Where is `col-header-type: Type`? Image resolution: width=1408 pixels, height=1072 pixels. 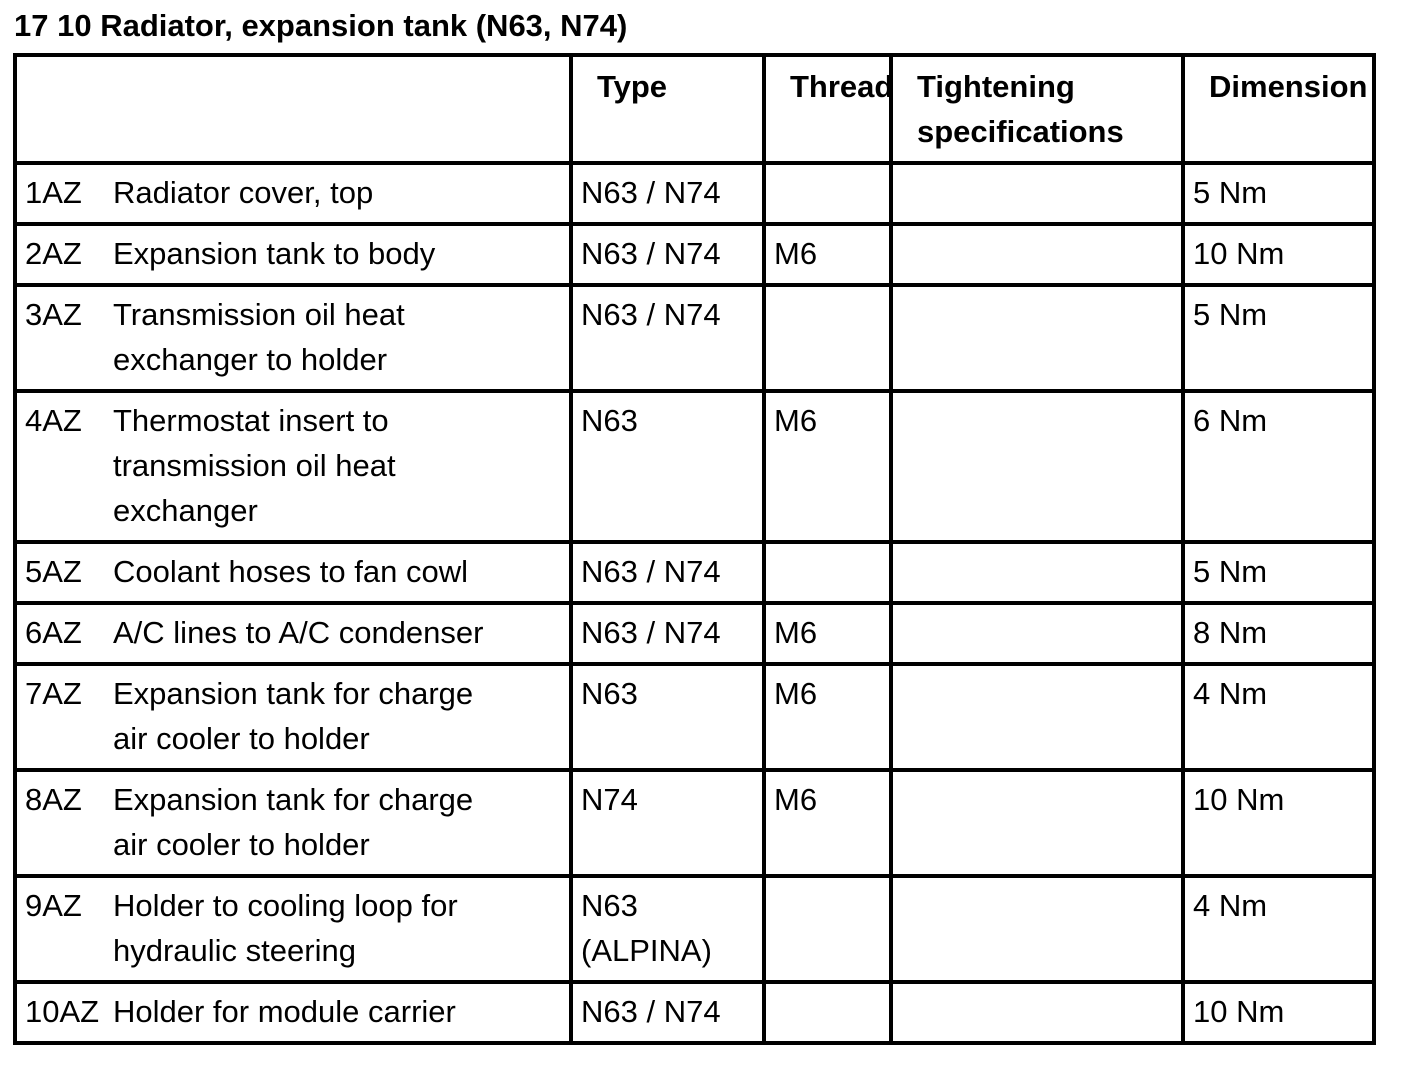
col-header-type: Type is located at coordinates (667, 109).